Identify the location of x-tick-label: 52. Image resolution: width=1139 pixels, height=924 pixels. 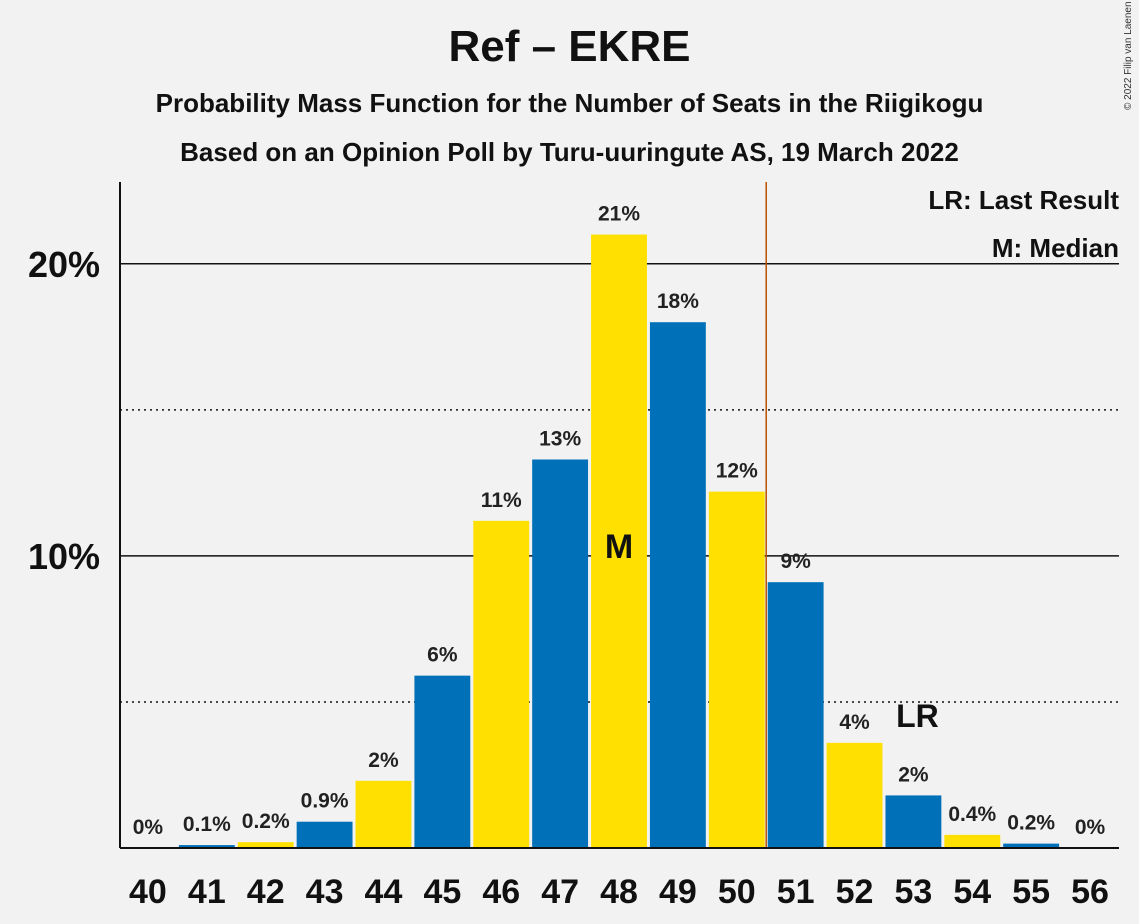
(855, 892).